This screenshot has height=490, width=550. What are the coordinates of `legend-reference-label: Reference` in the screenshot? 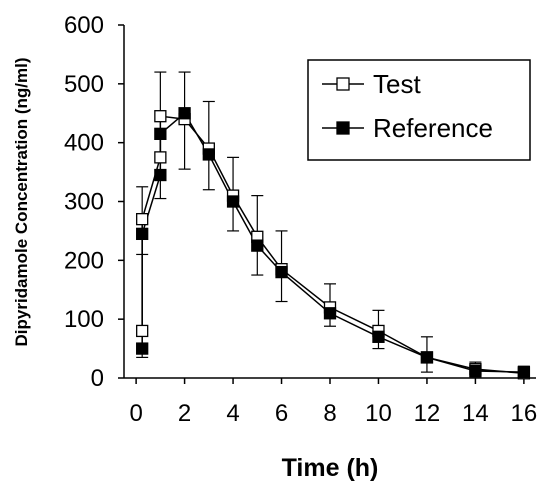 It's located at (433, 128).